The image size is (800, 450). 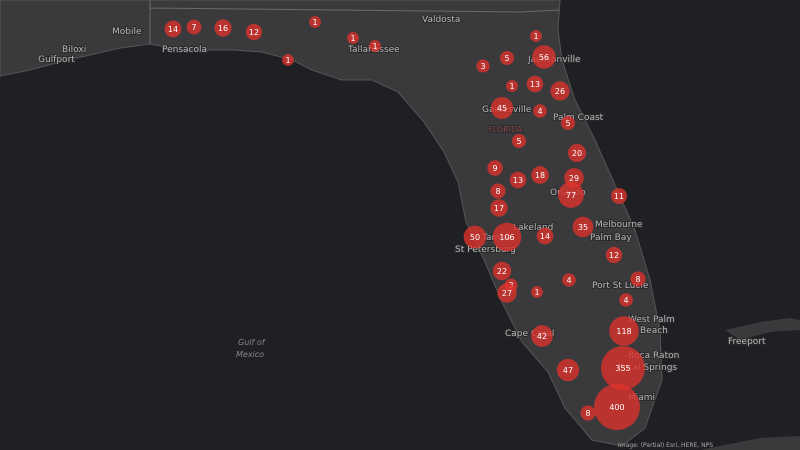 I want to click on case-count: 7, so click(x=193, y=27).